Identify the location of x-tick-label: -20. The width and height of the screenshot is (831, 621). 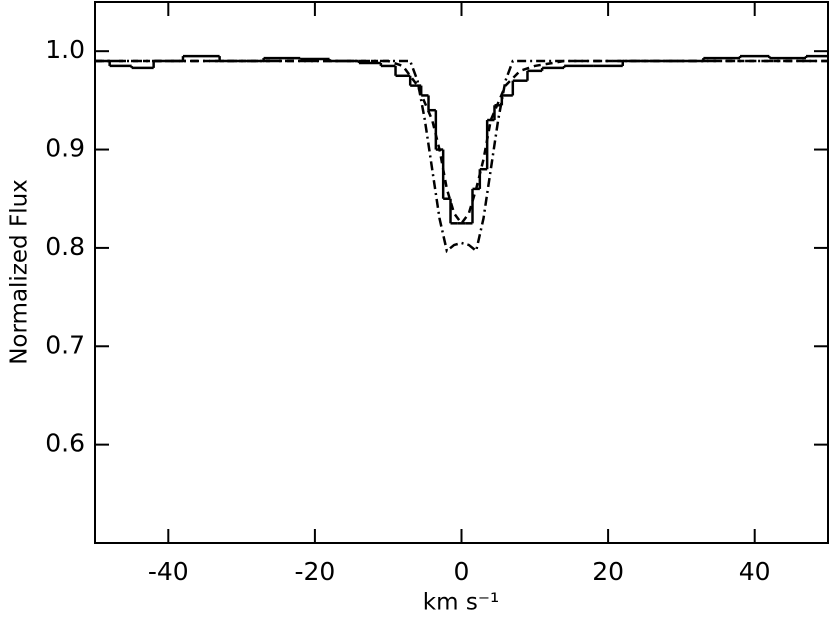
(314, 571).